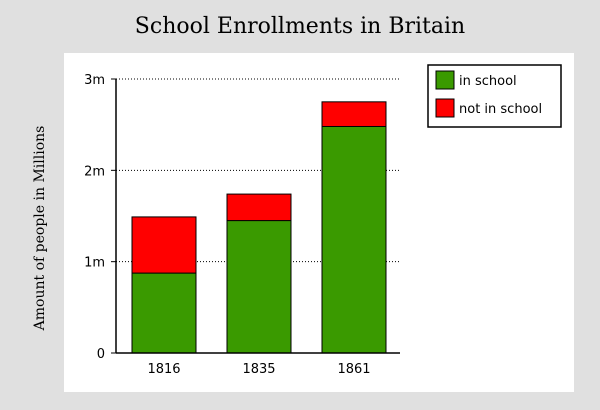 The height and width of the screenshot is (410, 600). I want to click on bar-1816-in-school, so click(164, 313).